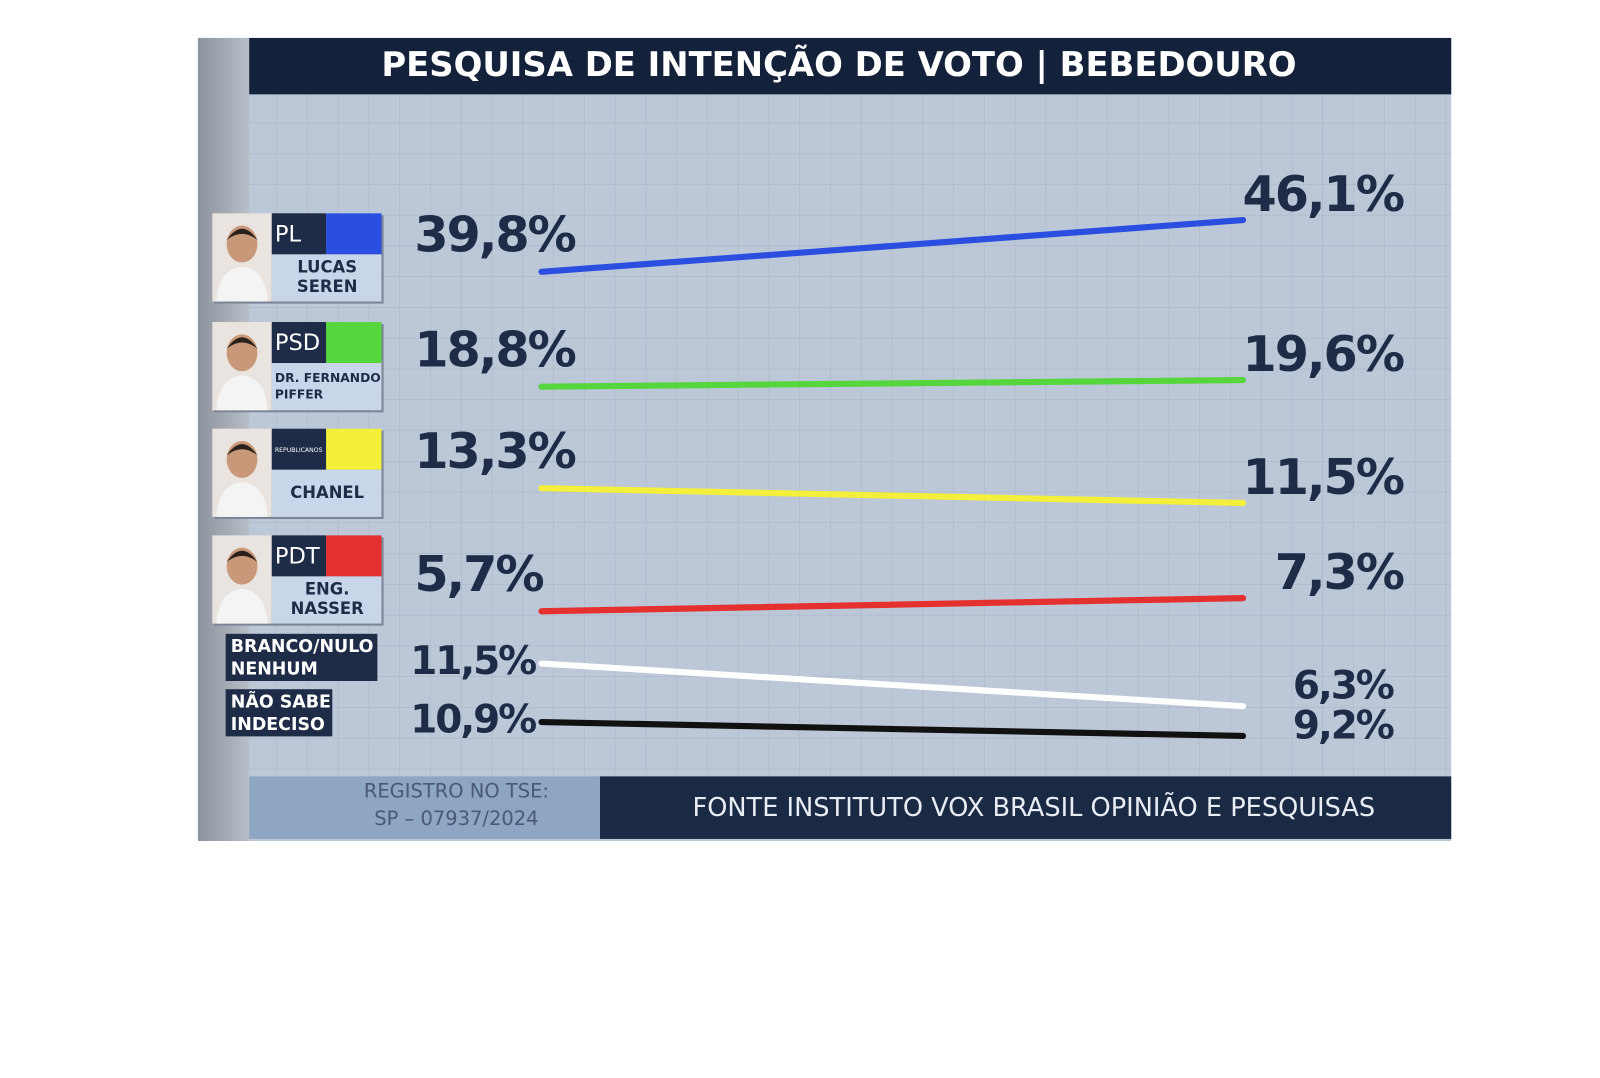 The image size is (1600, 1078). Describe the element at coordinates (456, 790) in the screenshot. I see `registry: REGISTRO NO TSE:` at that location.